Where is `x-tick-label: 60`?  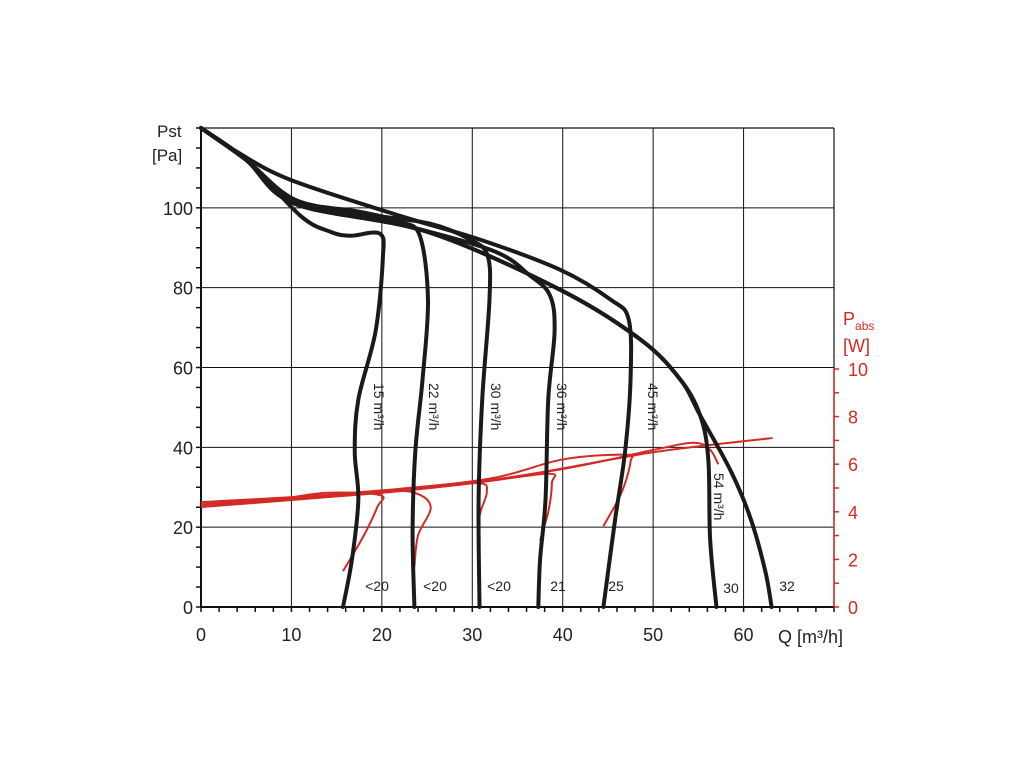
x-tick-label: 60 is located at coordinates (744, 635).